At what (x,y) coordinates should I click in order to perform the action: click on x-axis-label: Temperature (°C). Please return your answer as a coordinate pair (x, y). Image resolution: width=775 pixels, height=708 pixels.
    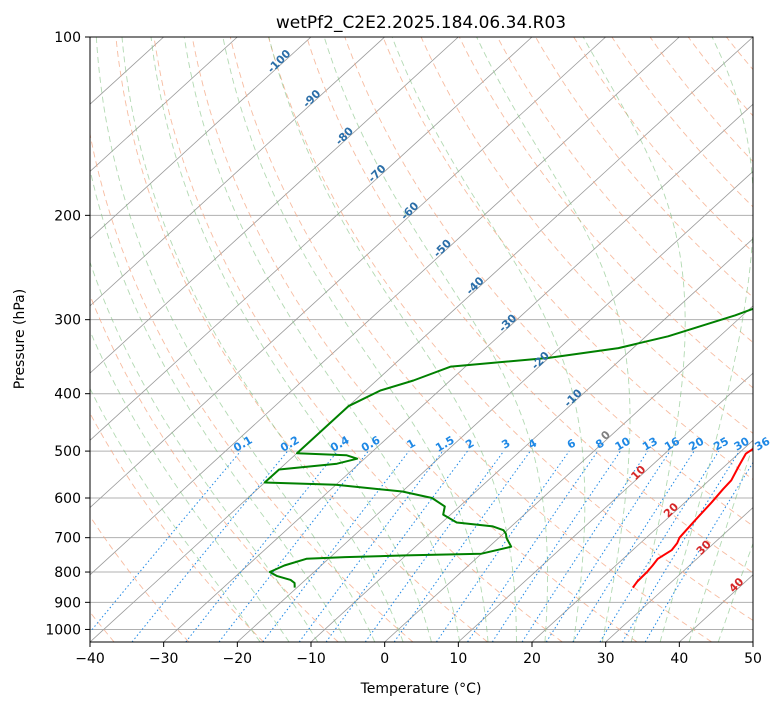
    Looking at the image, I should click on (421, 689).